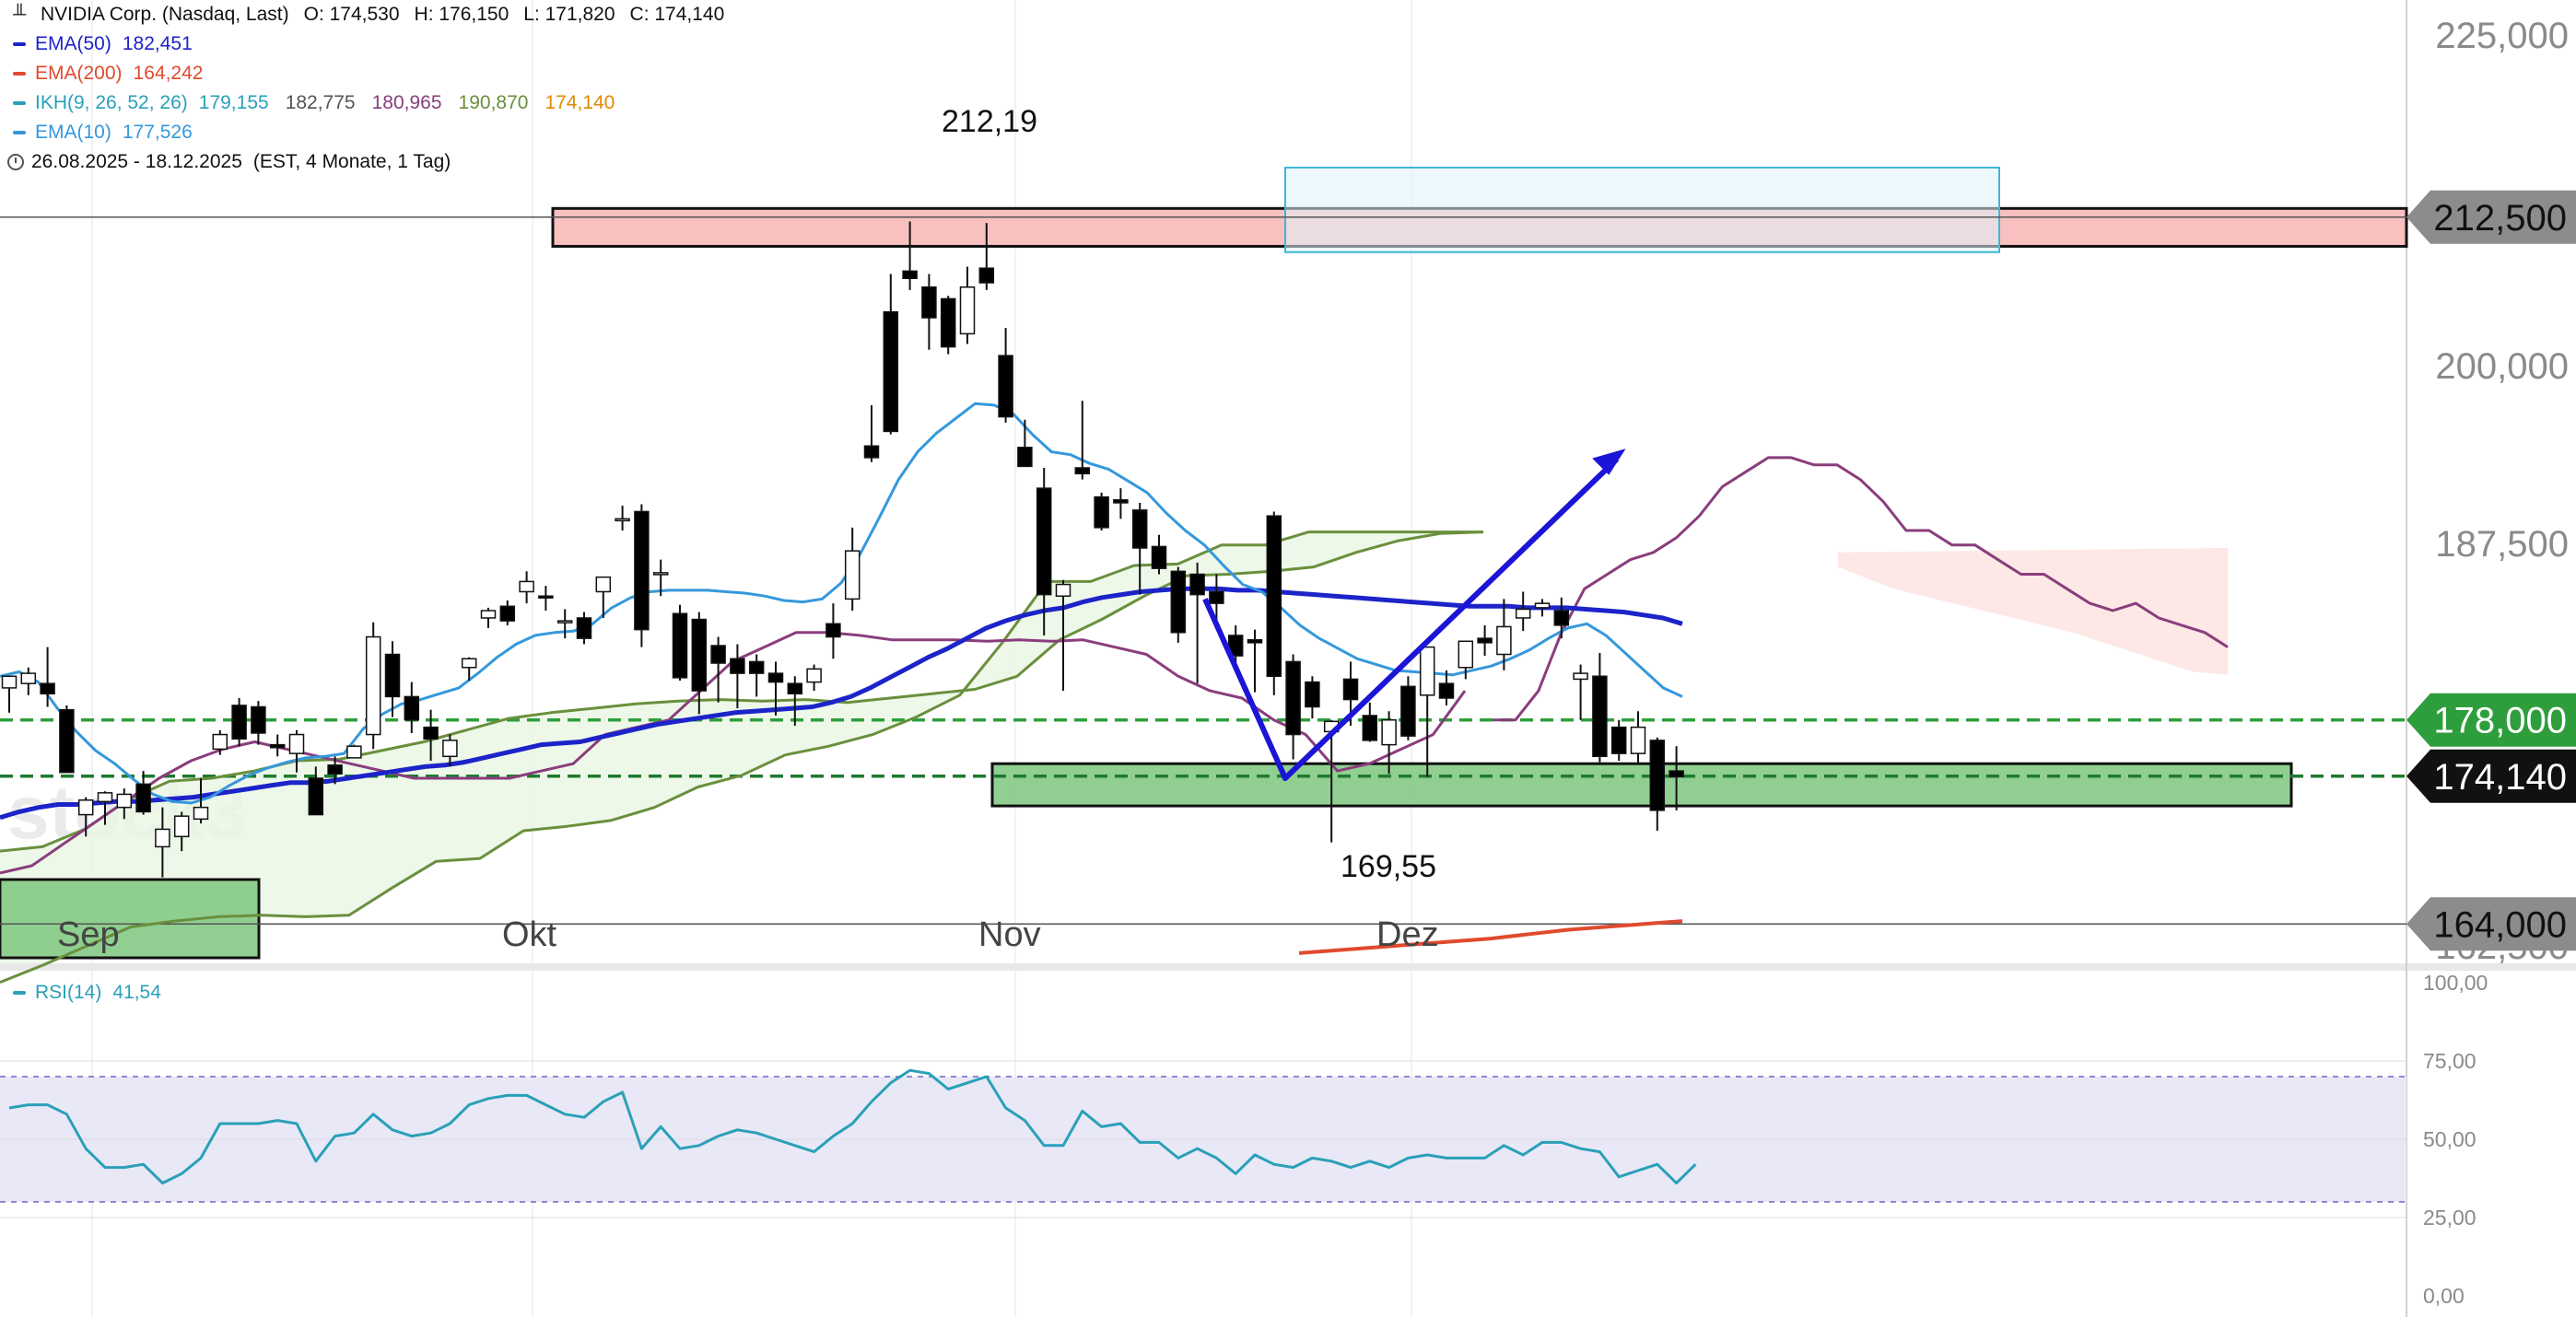 This screenshot has width=2576, height=1317. I want to click on price-tag-label: 174,140, so click(2500, 778).